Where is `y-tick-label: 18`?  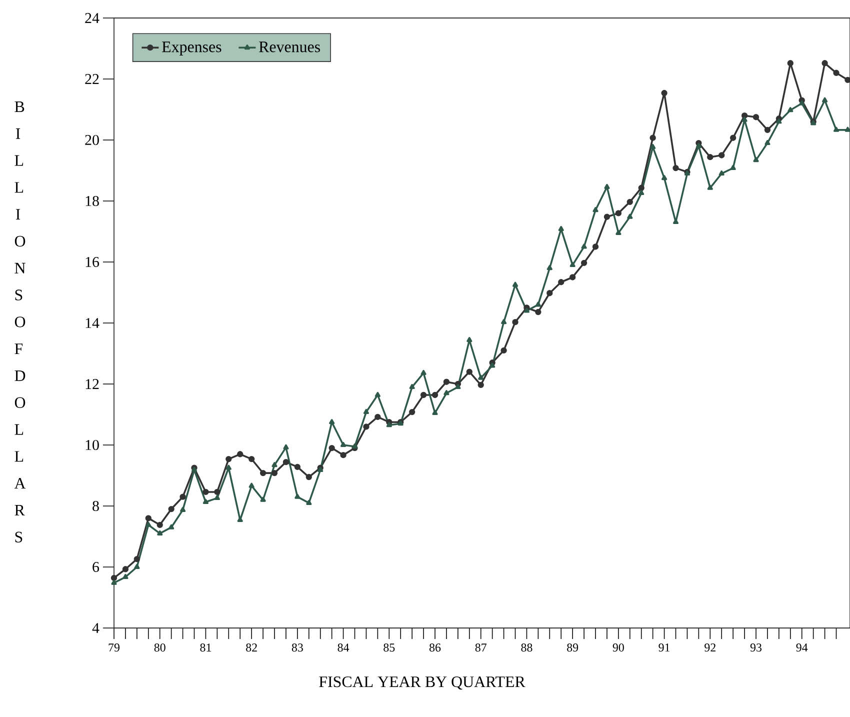
y-tick-label: 18 is located at coordinates (92, 201).